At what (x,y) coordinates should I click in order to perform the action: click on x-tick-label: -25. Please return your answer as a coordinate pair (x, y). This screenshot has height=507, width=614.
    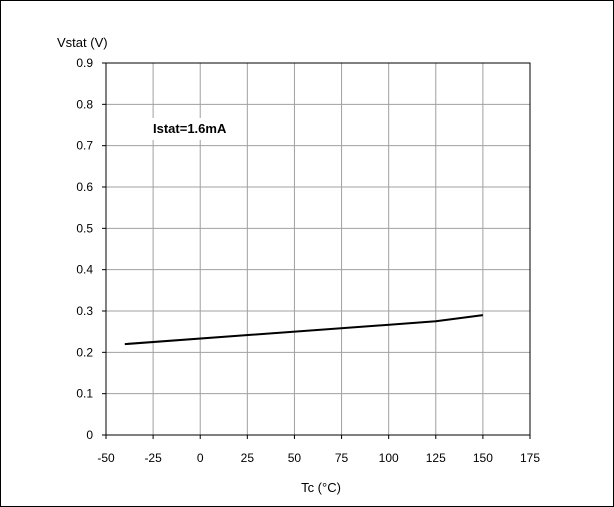
    Looking at the image, I should click on (153, 458).